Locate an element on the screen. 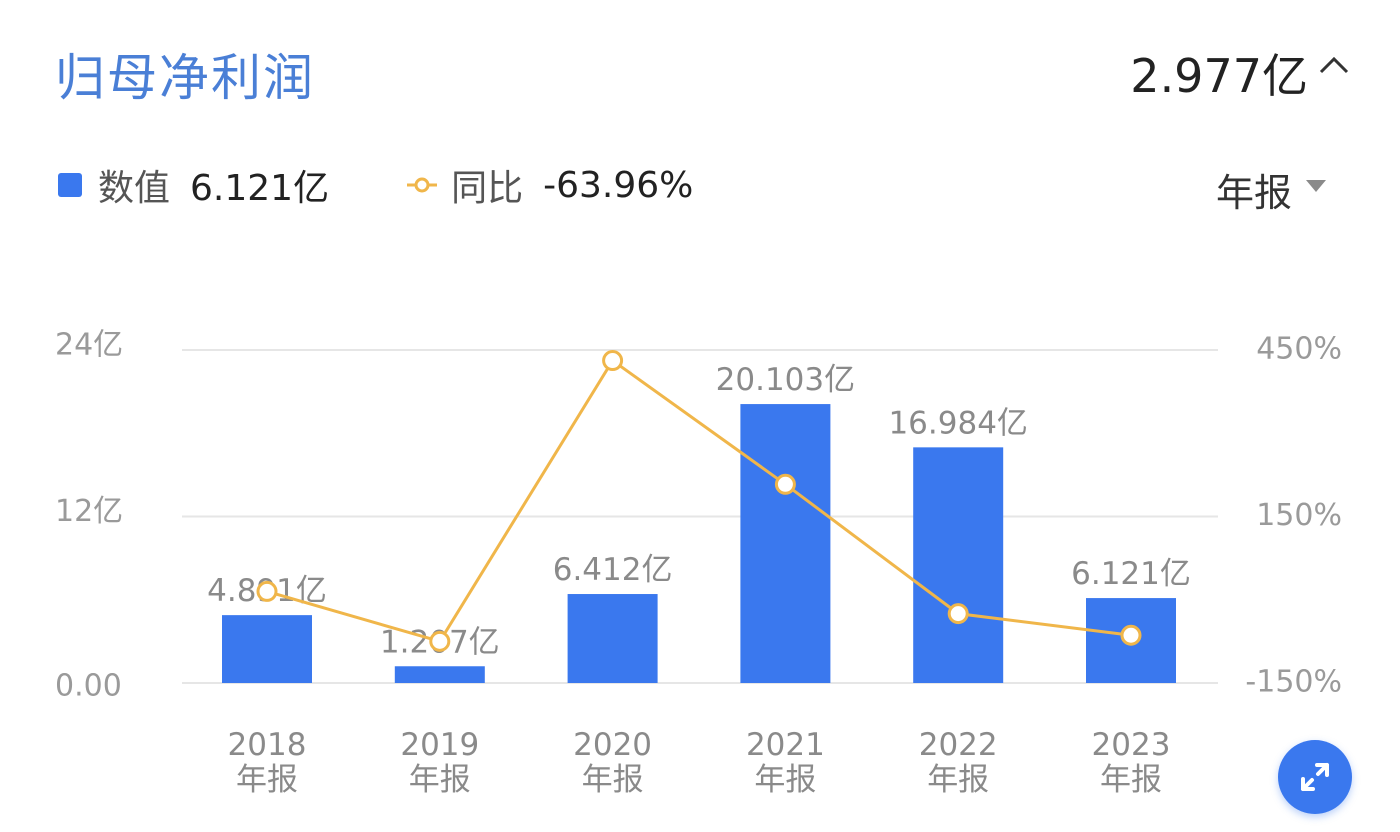  right-axis-tick-label: 450% is located at coordinates (1299, 349).